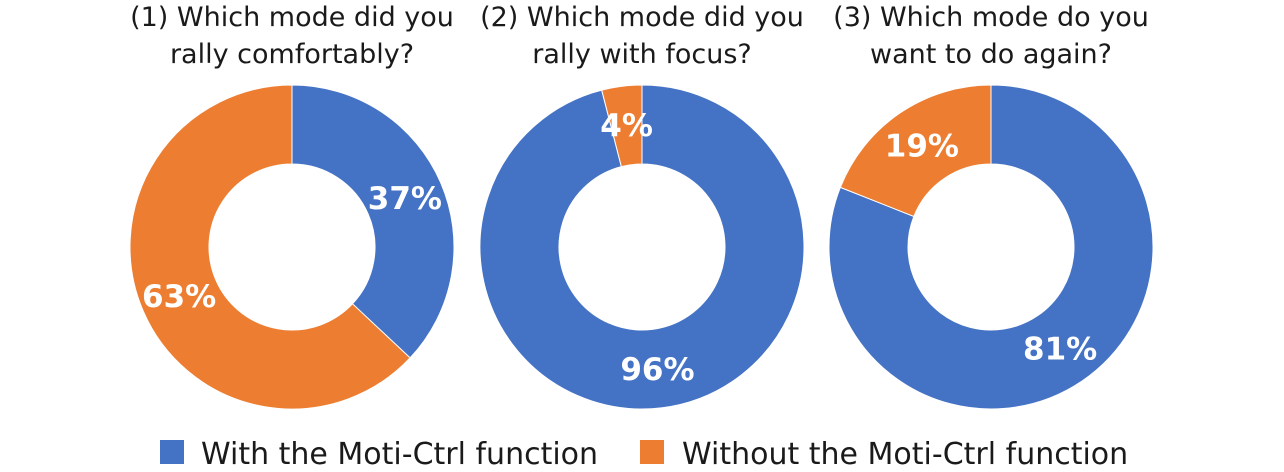 The width and height of the screenshot is (1284, 472). I want to click on chart-2-label-with: 96%, so click(657, 370).